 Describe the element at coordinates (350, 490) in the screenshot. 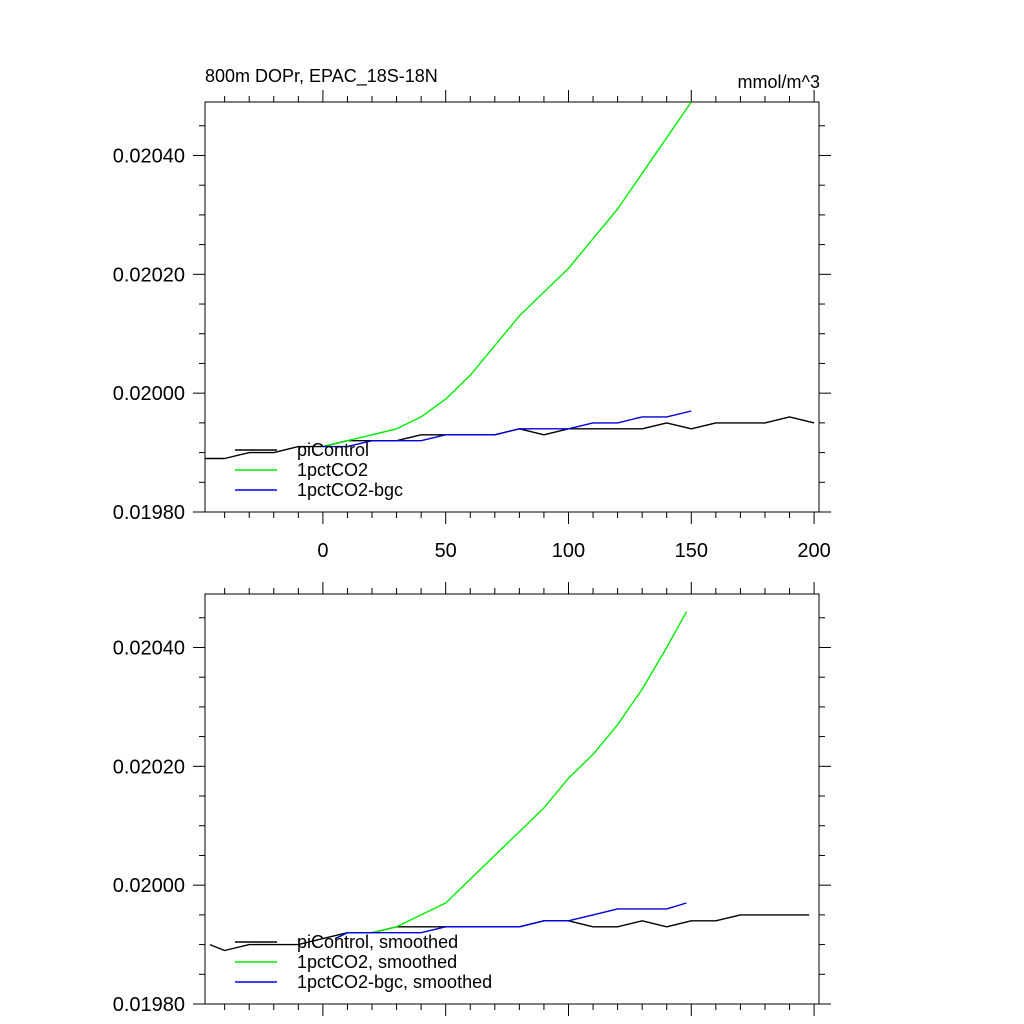

I see `legend-entry: 1pctCO2-bgc` at that location.